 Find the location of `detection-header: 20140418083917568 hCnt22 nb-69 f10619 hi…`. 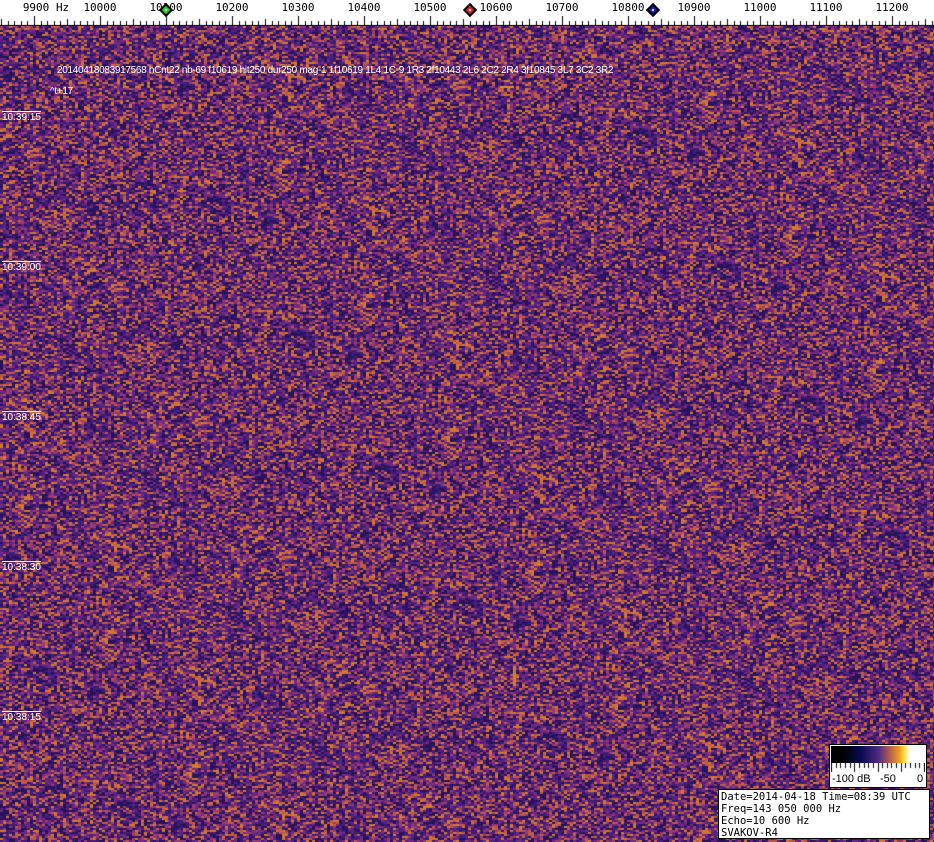

detection-header: 20140418083917568 hCnt22 nb-69 f10619 hi… is located at coordinates (335, 70).